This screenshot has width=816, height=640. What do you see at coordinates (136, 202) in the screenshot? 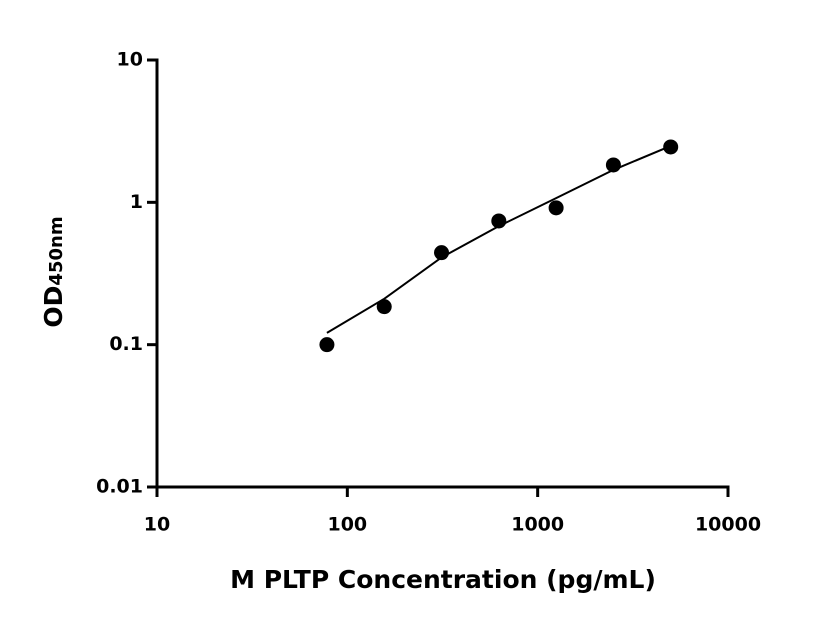
I see `y-tick-label: 1` at bounding box center [136, 202].